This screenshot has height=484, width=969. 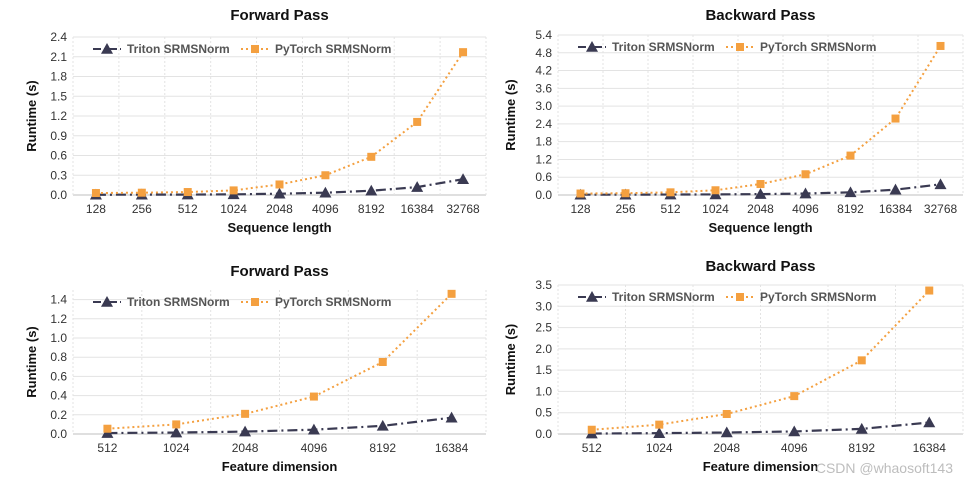 I want to click on y-tick-label: 4.2, so click(x=543, y=71).